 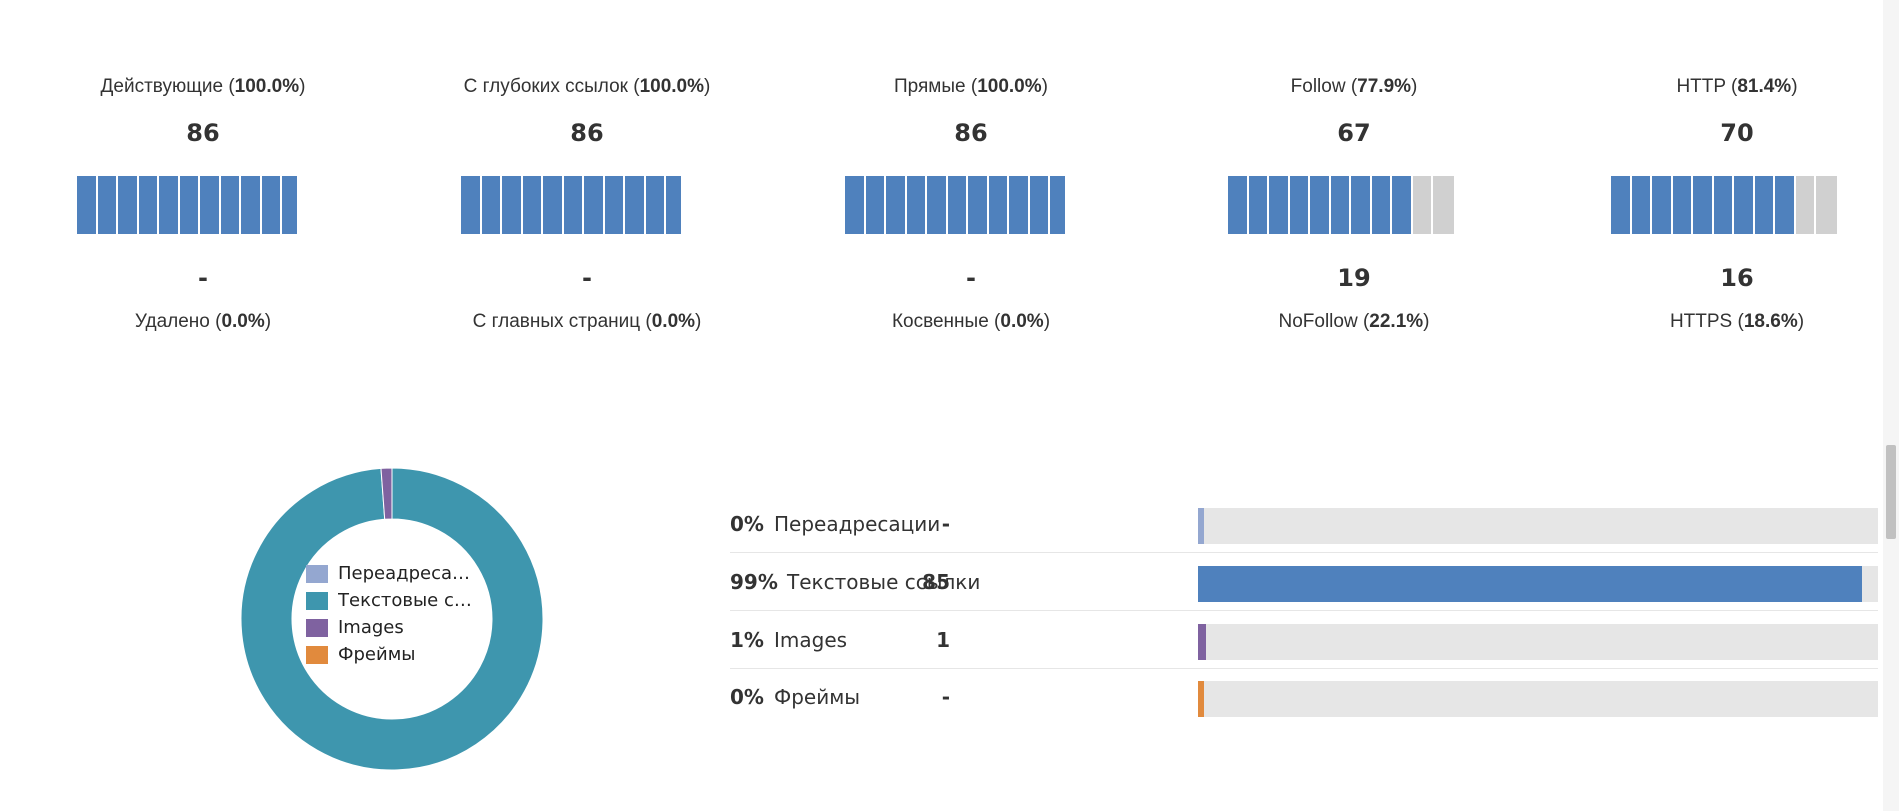 I want to click on stat-percent: 77.9%, so click(x=1384, y=86).